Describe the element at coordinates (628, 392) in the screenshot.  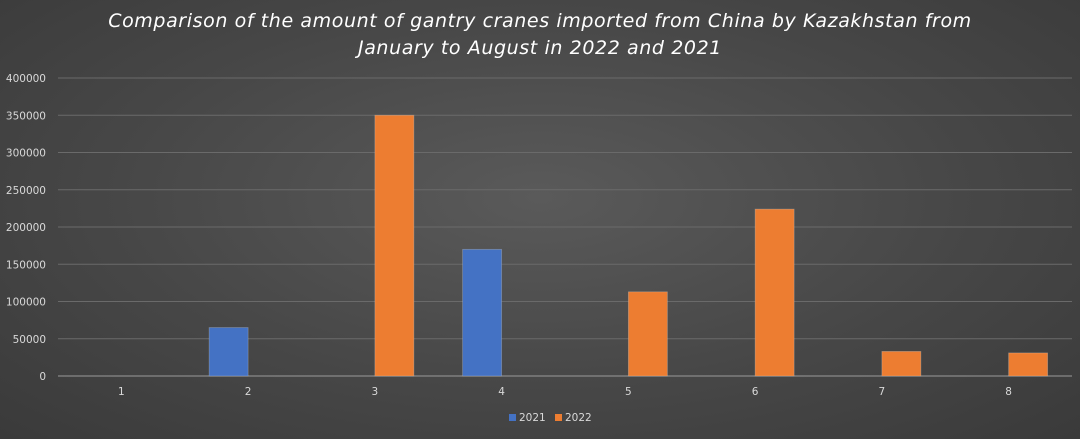
I see `x-tick-label: 5` at that location.